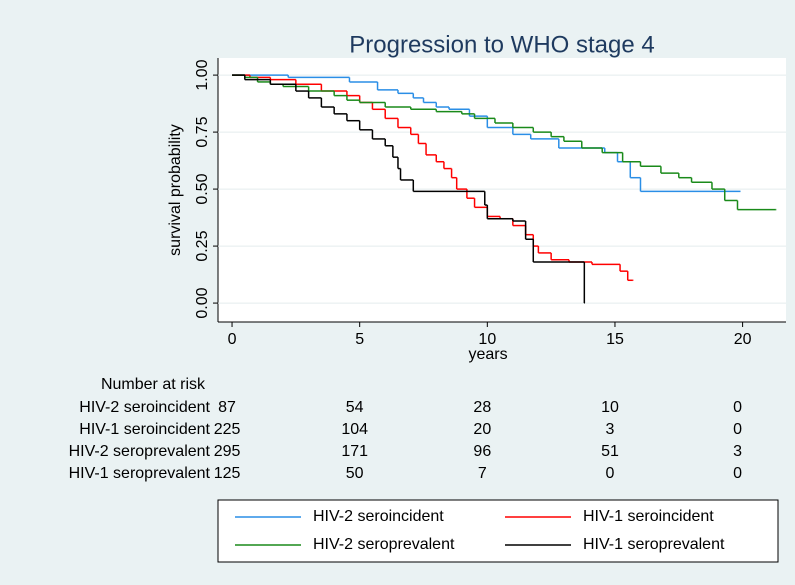 This screenshot has width=795, height=585. I want to click on risk-table-title: Number at risk, so click(153, 384).